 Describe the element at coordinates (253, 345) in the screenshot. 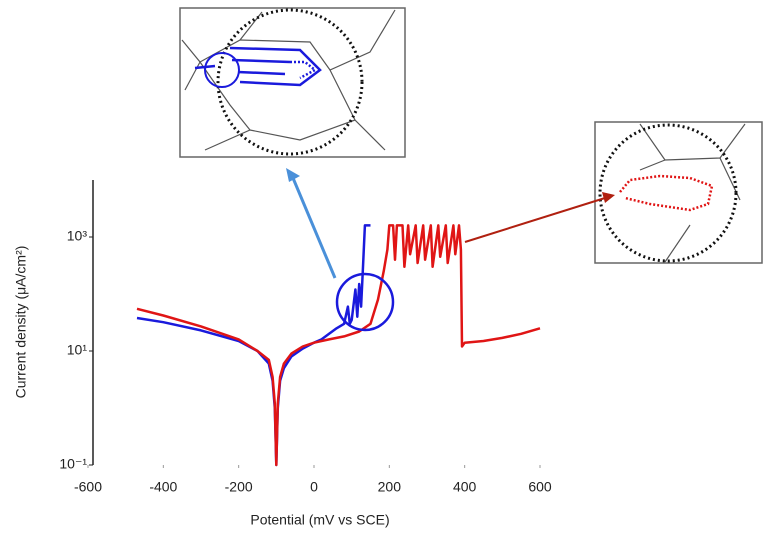

I see `data-line` at that location.